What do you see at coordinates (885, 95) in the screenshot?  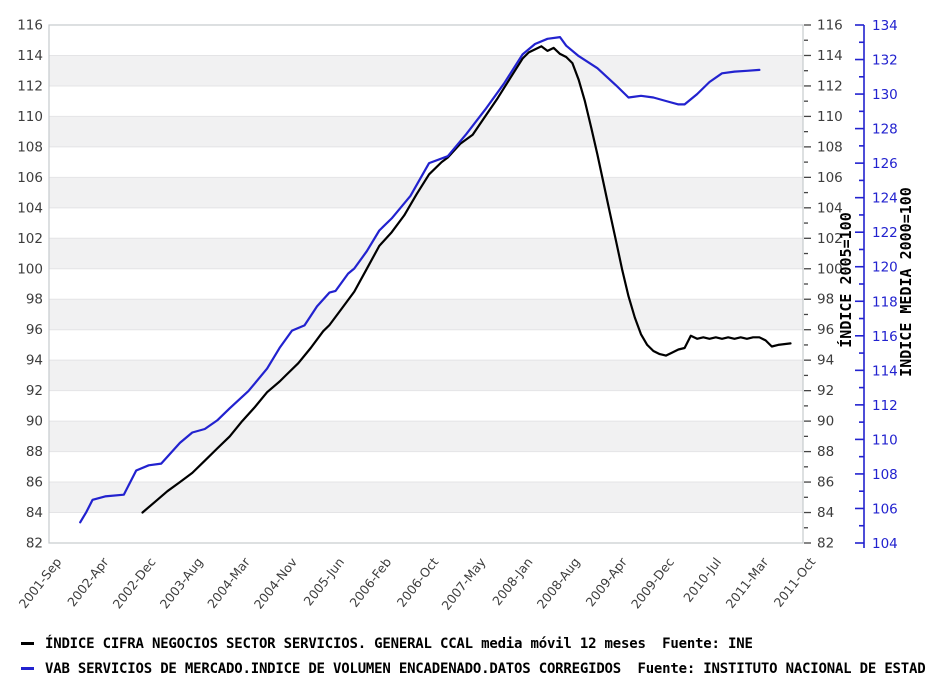 I see `svg-text: 130` at bounding box center [885, 95].